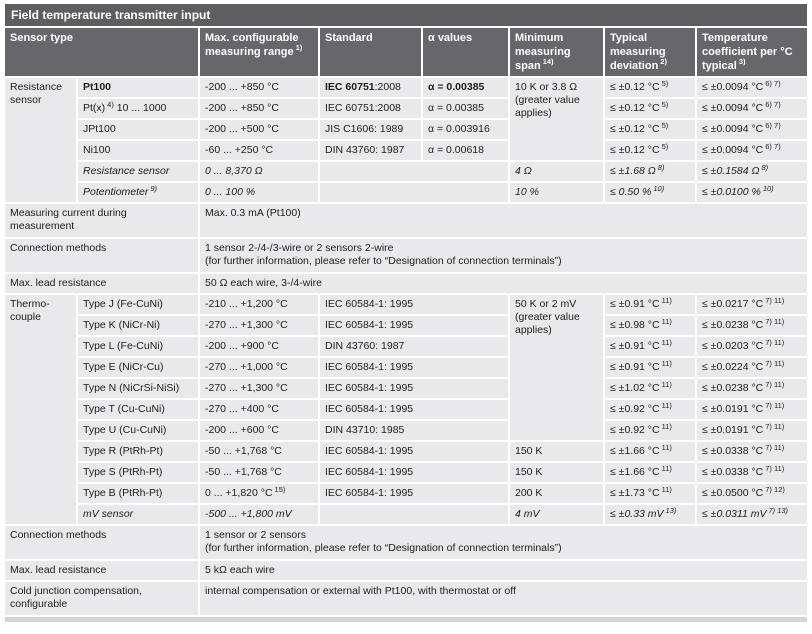 The width and height of the screenshot is (812, 634). I want to click on footnote-ref: 7) 13), so click(778, 510).